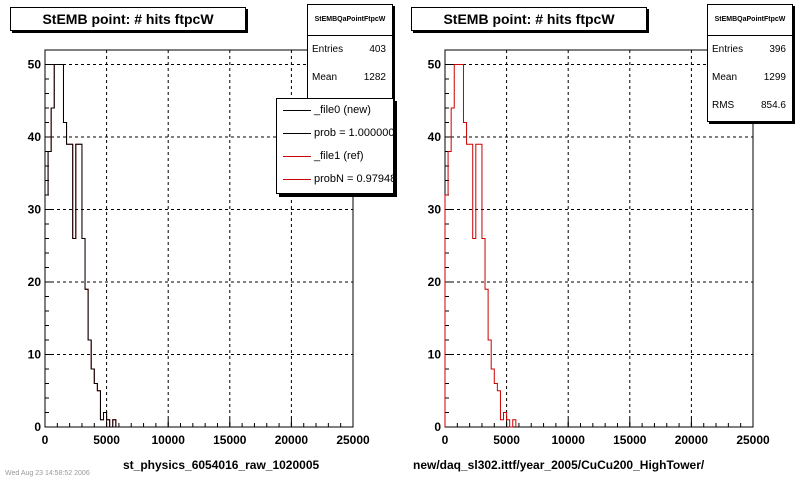 Image resolution: width=800 pixels, height=480 pixels. I want to click on stats-key: RMS, so click(723, 105).